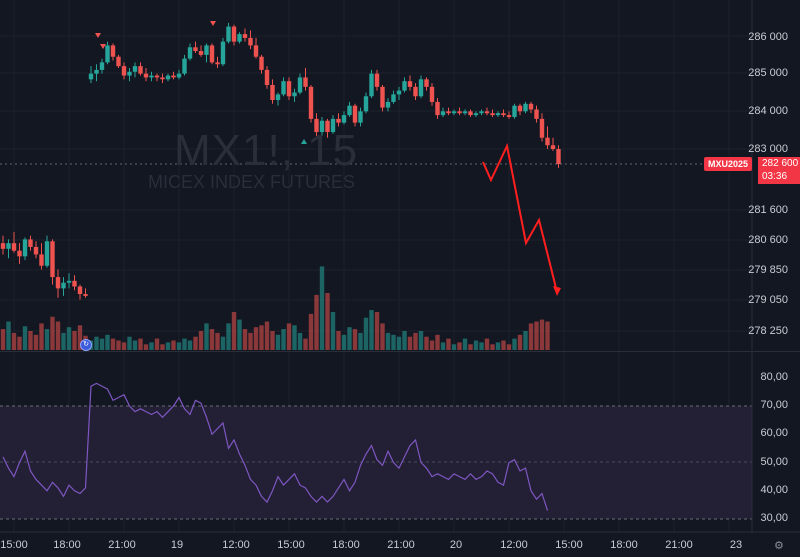  What do you see at coordinates (557, 291) in the screenshot?
I see `forecast-arrow-head` at bounding box center [557, 291].